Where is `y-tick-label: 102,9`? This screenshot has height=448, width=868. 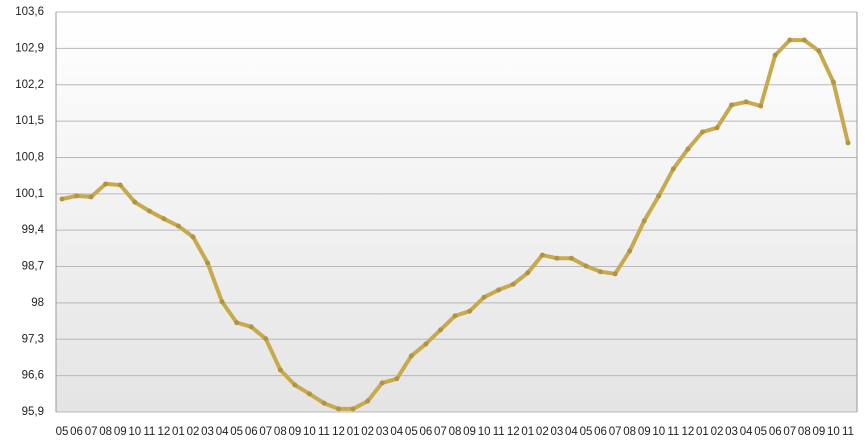 y-tick-label: 102,9 is located at coordinates (29, 48).